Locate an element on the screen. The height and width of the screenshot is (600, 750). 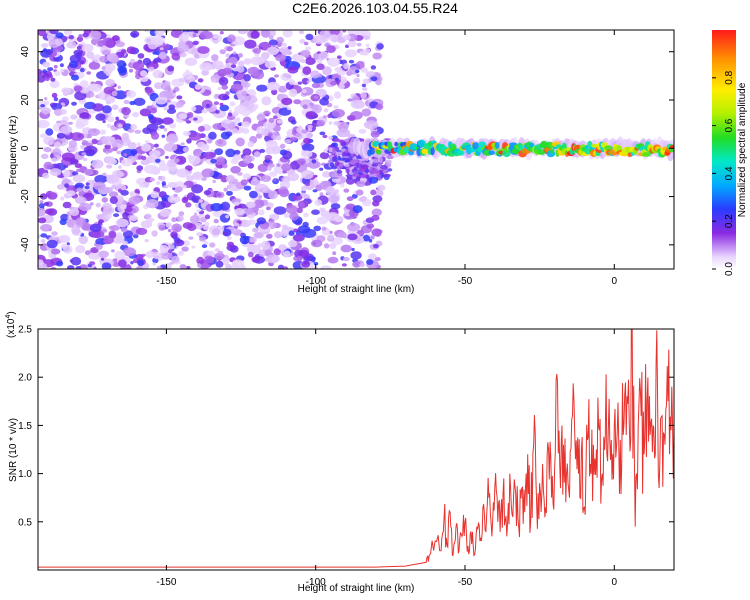
x-tick-label: -150 is located at coordinates (166, 582).